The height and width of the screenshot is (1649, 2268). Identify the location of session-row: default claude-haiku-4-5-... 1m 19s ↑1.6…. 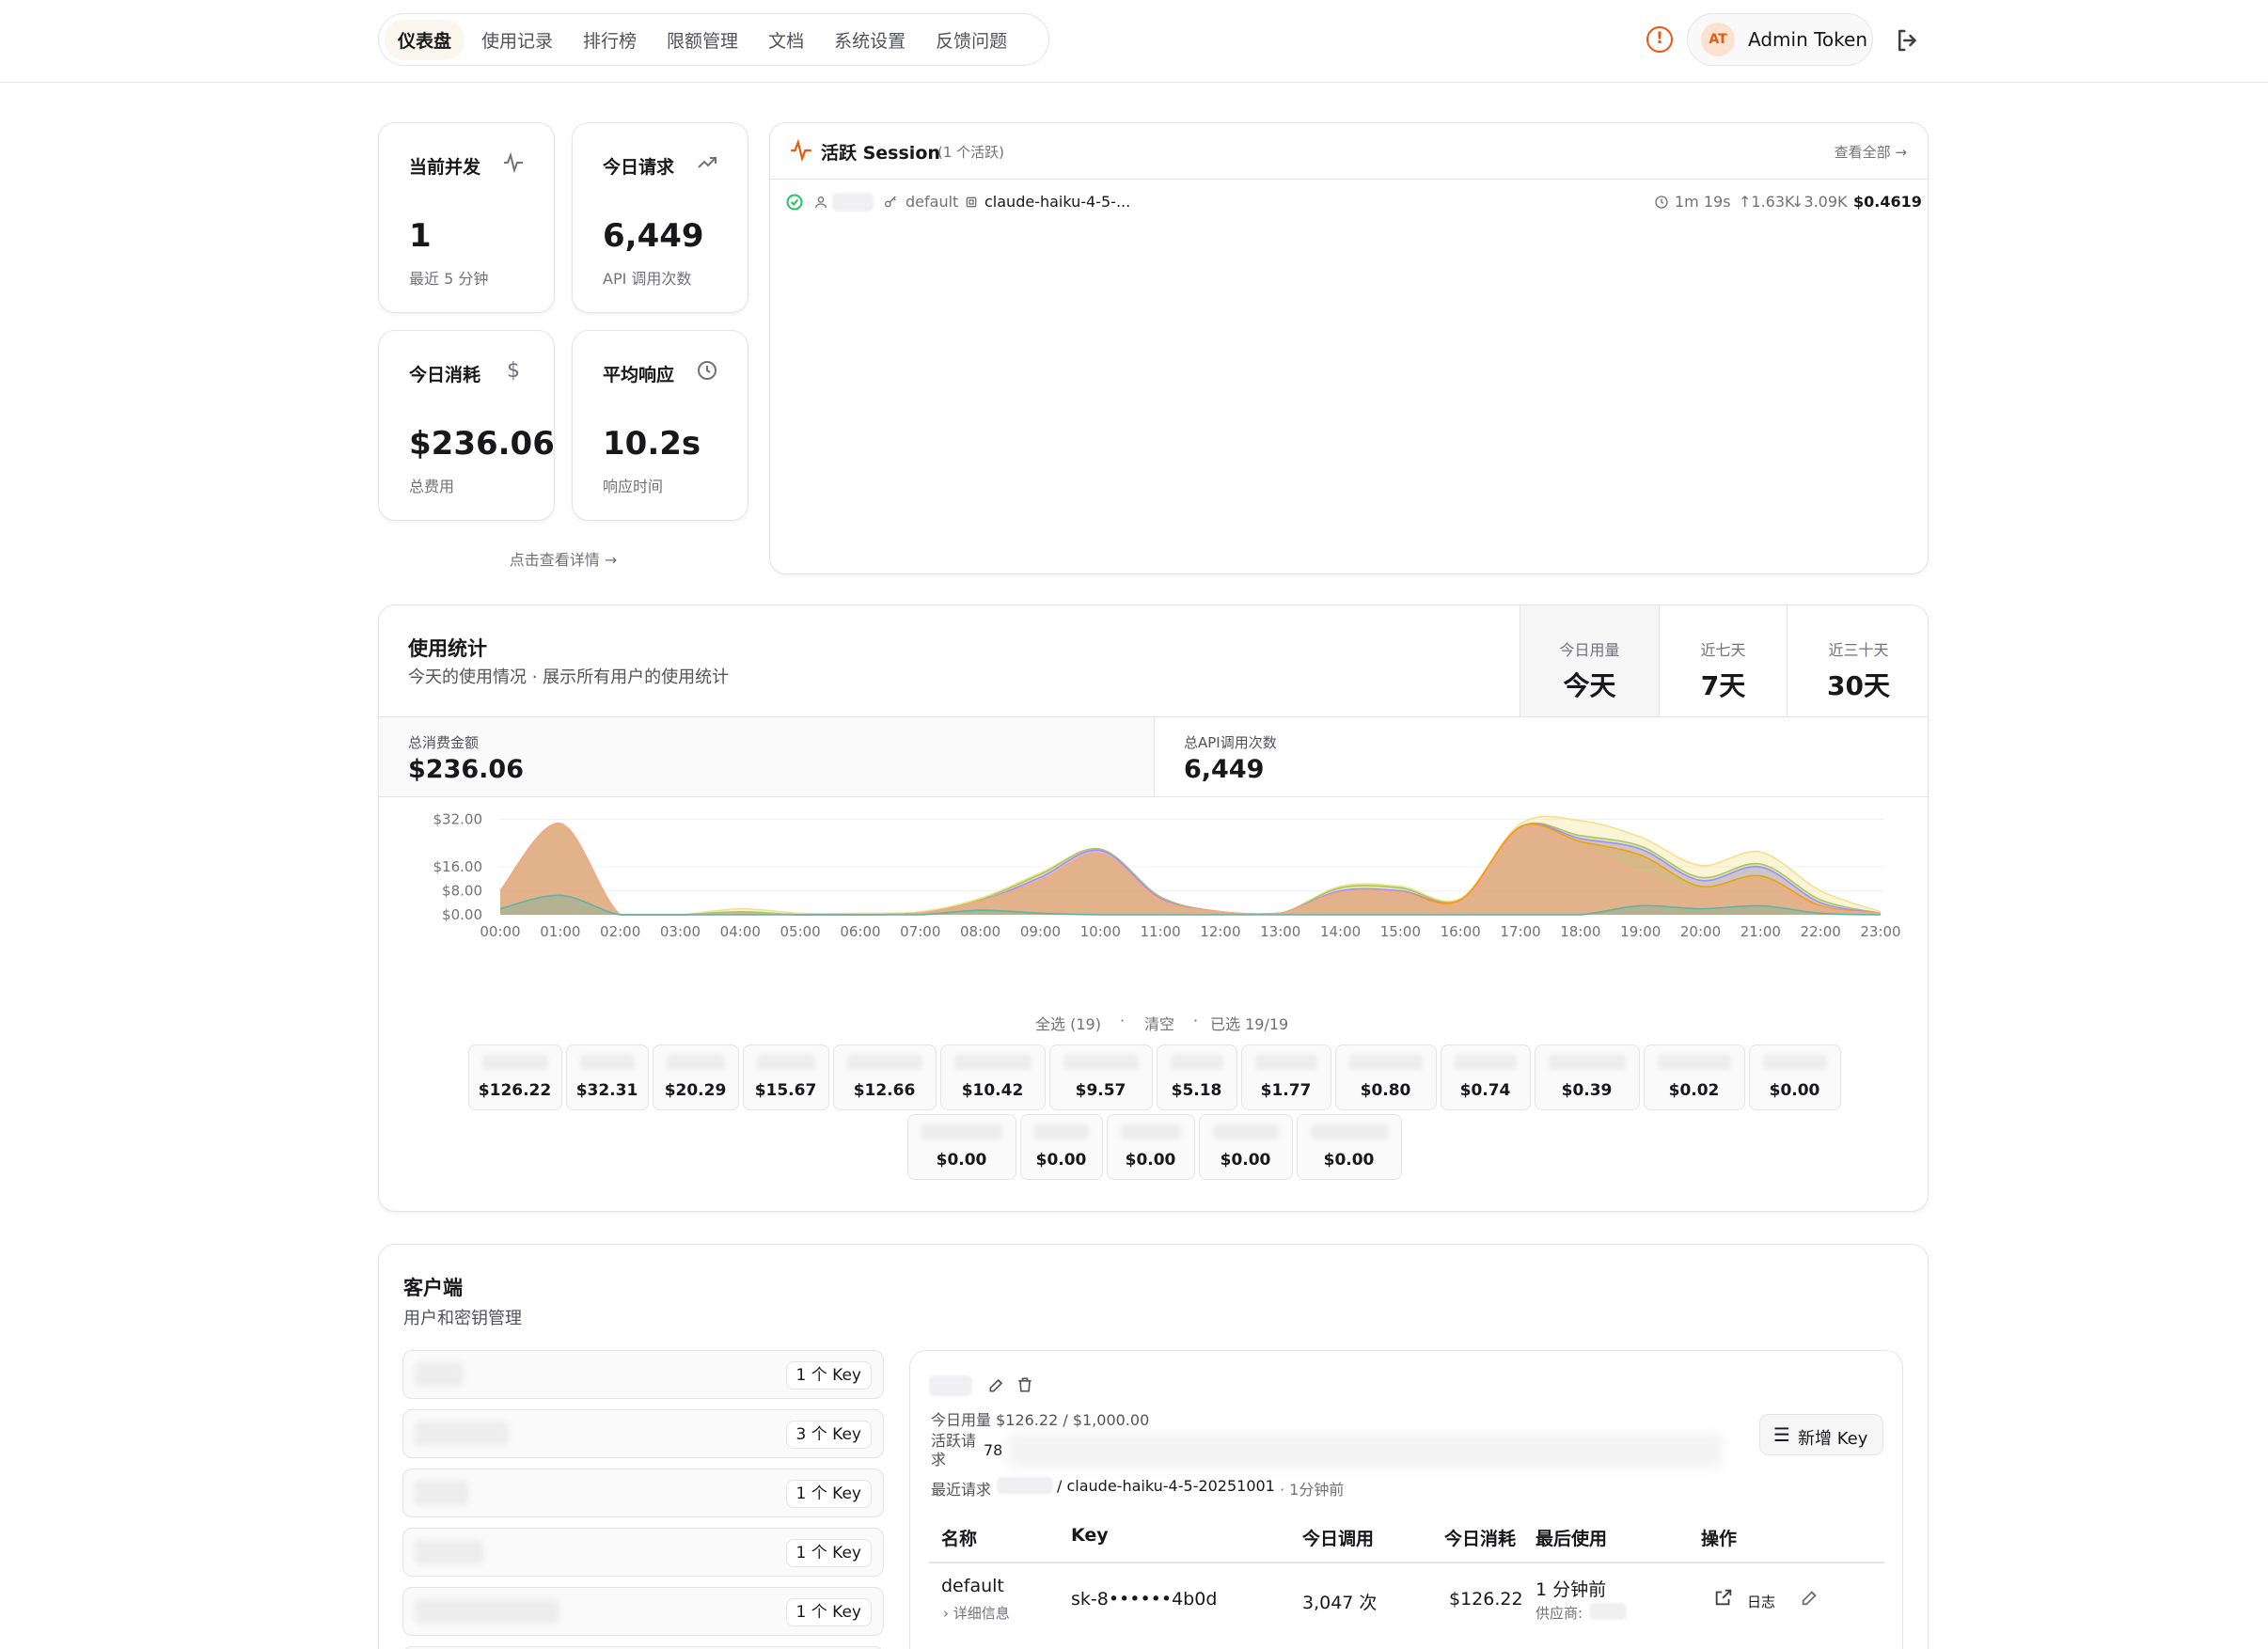
(1349, 202).